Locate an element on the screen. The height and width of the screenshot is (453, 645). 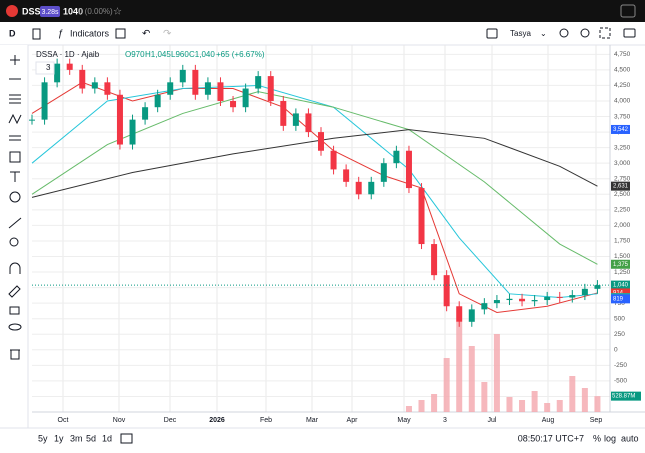
hide-tool is located at coordinates (15, 327).